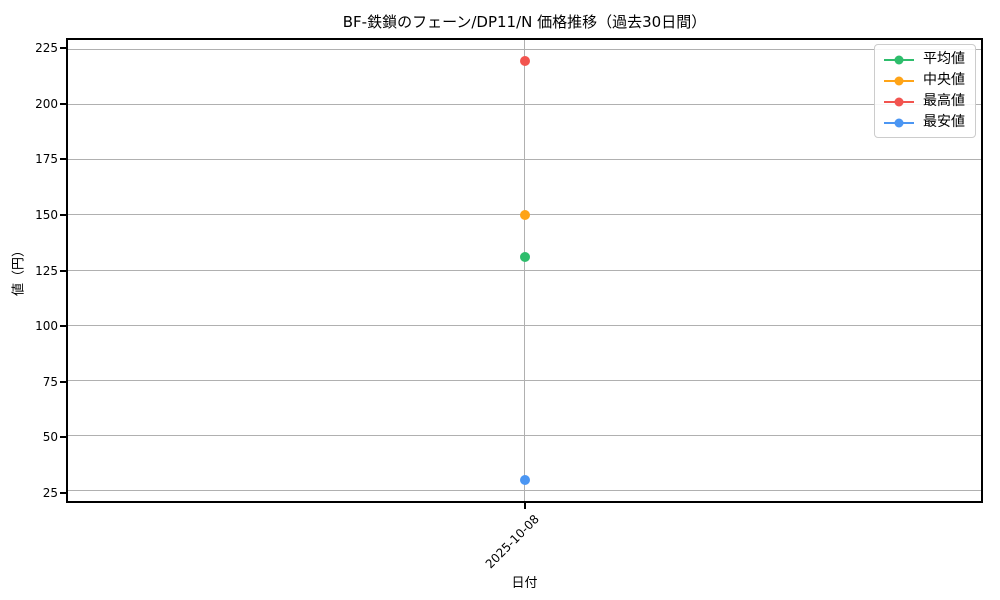 The width and height of the screenshot is (1000, 600). What do you see at coordinates (50, 492) in the screenshot?
I see `y-tick-label: 25` at bounding box center [50, 492].